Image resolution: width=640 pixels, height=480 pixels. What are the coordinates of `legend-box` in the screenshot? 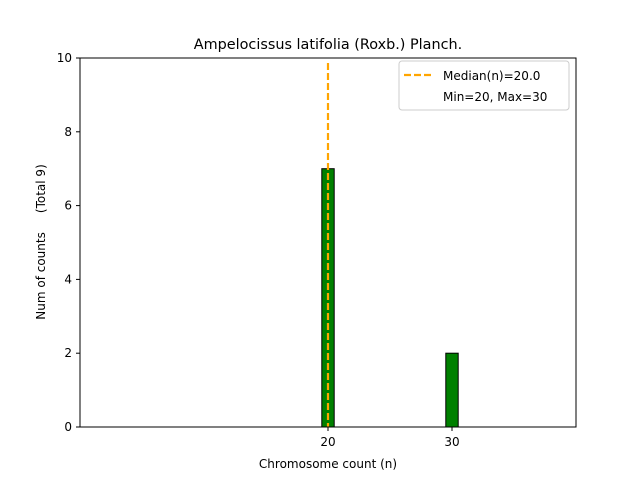 It's located at (484, 85).